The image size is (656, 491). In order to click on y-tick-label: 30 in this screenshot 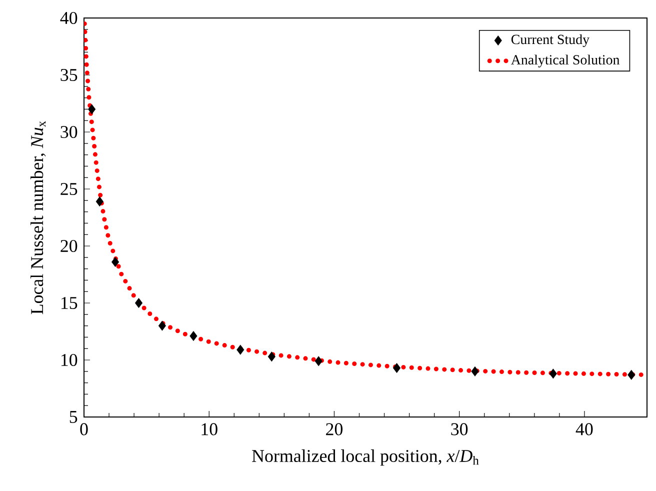, I will do `click(69, 132)`.